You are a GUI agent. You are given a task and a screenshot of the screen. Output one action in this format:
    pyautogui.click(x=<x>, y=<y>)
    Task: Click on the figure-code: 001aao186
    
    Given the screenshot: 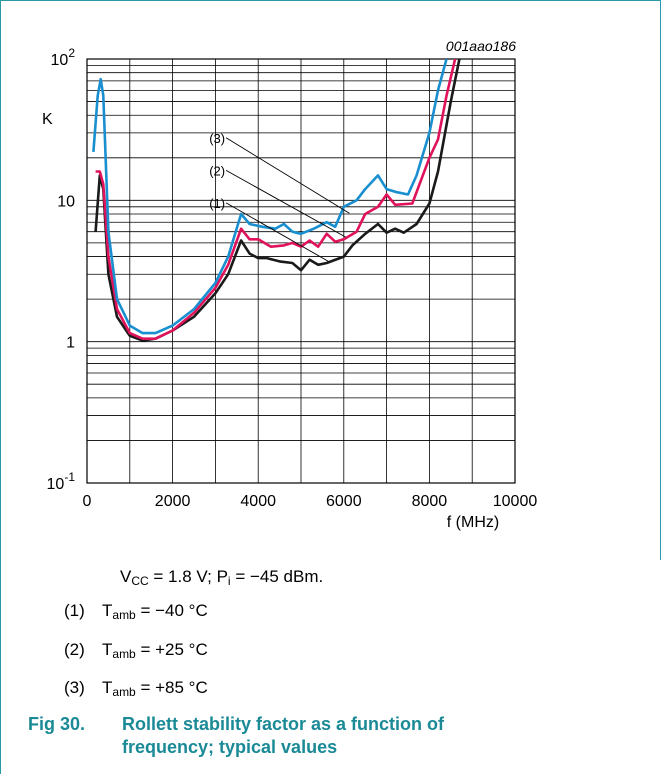 What is the action you would take?
    pyautogui.click(x=481, y=46)
    